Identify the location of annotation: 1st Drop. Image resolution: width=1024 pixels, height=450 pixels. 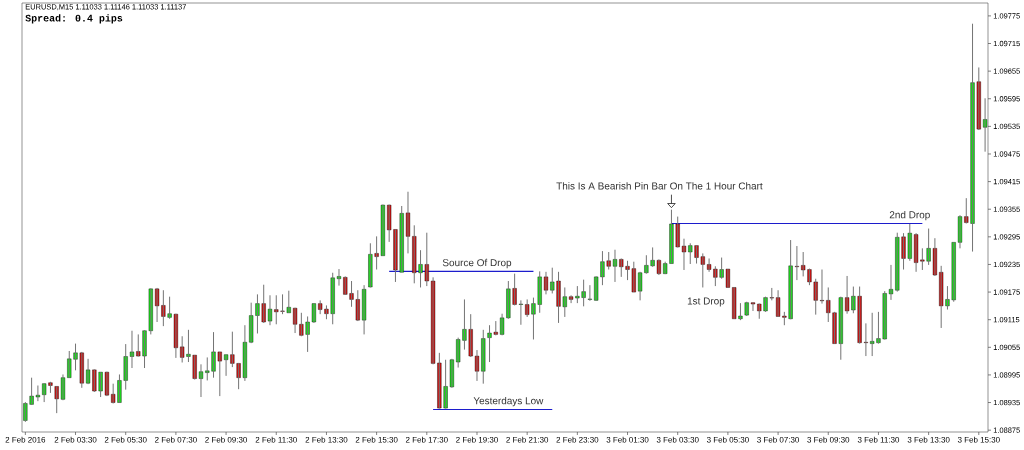
(706, 302).